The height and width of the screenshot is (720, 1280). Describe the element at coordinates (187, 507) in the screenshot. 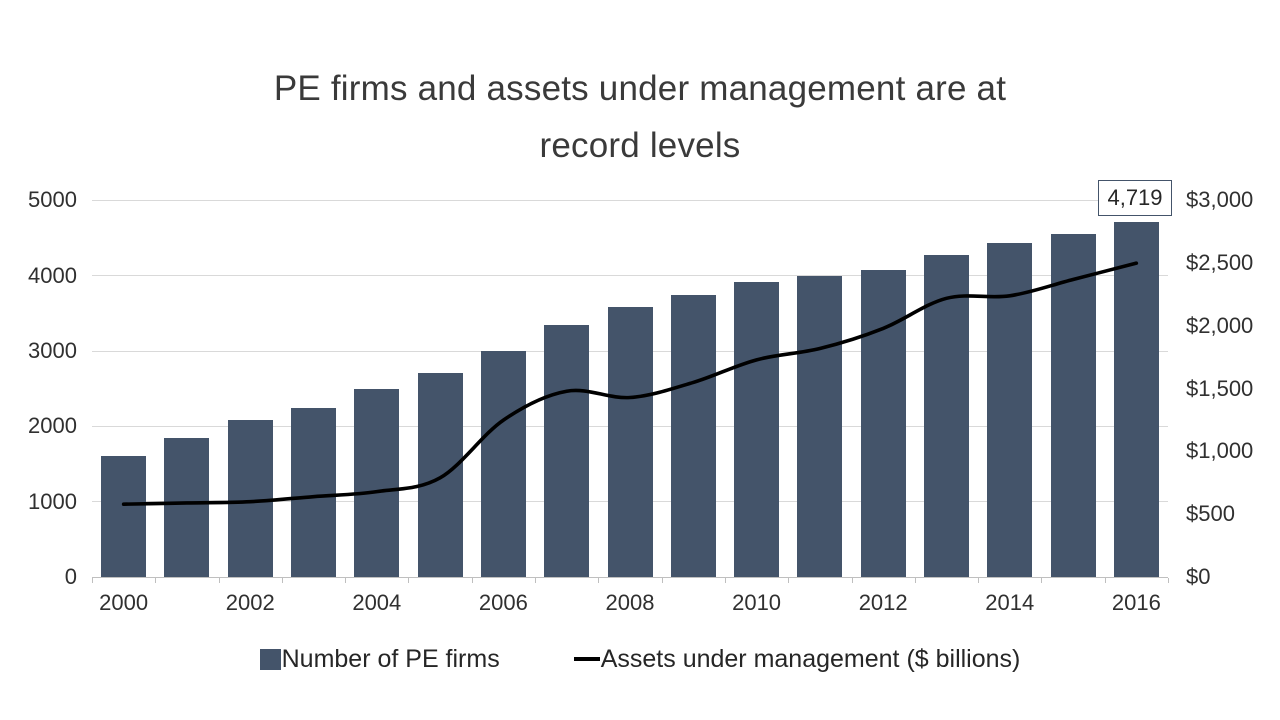

I see `bar-2001` at that location.